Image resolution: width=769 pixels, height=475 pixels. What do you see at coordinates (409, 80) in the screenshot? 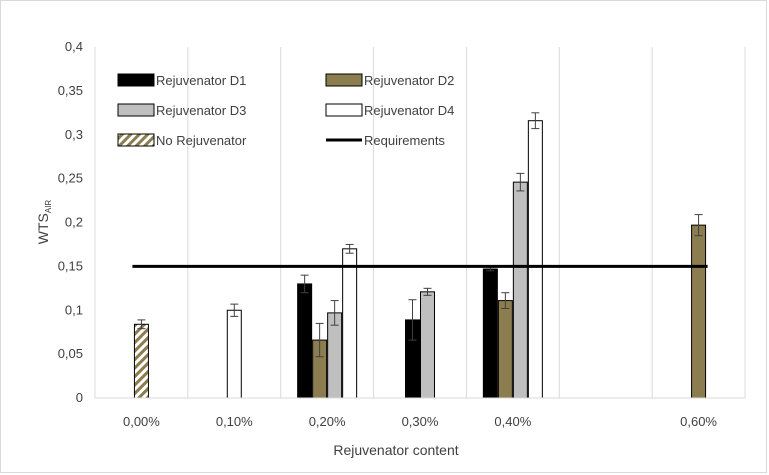
I see `legend-label: Rejuvenator D2` at bounding box center [409, 80].